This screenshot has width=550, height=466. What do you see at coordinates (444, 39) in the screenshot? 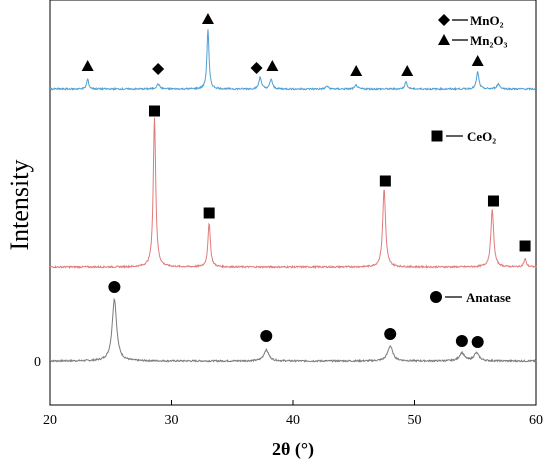
I see `legend-triangle-icon` at bounding box center [444, 39].